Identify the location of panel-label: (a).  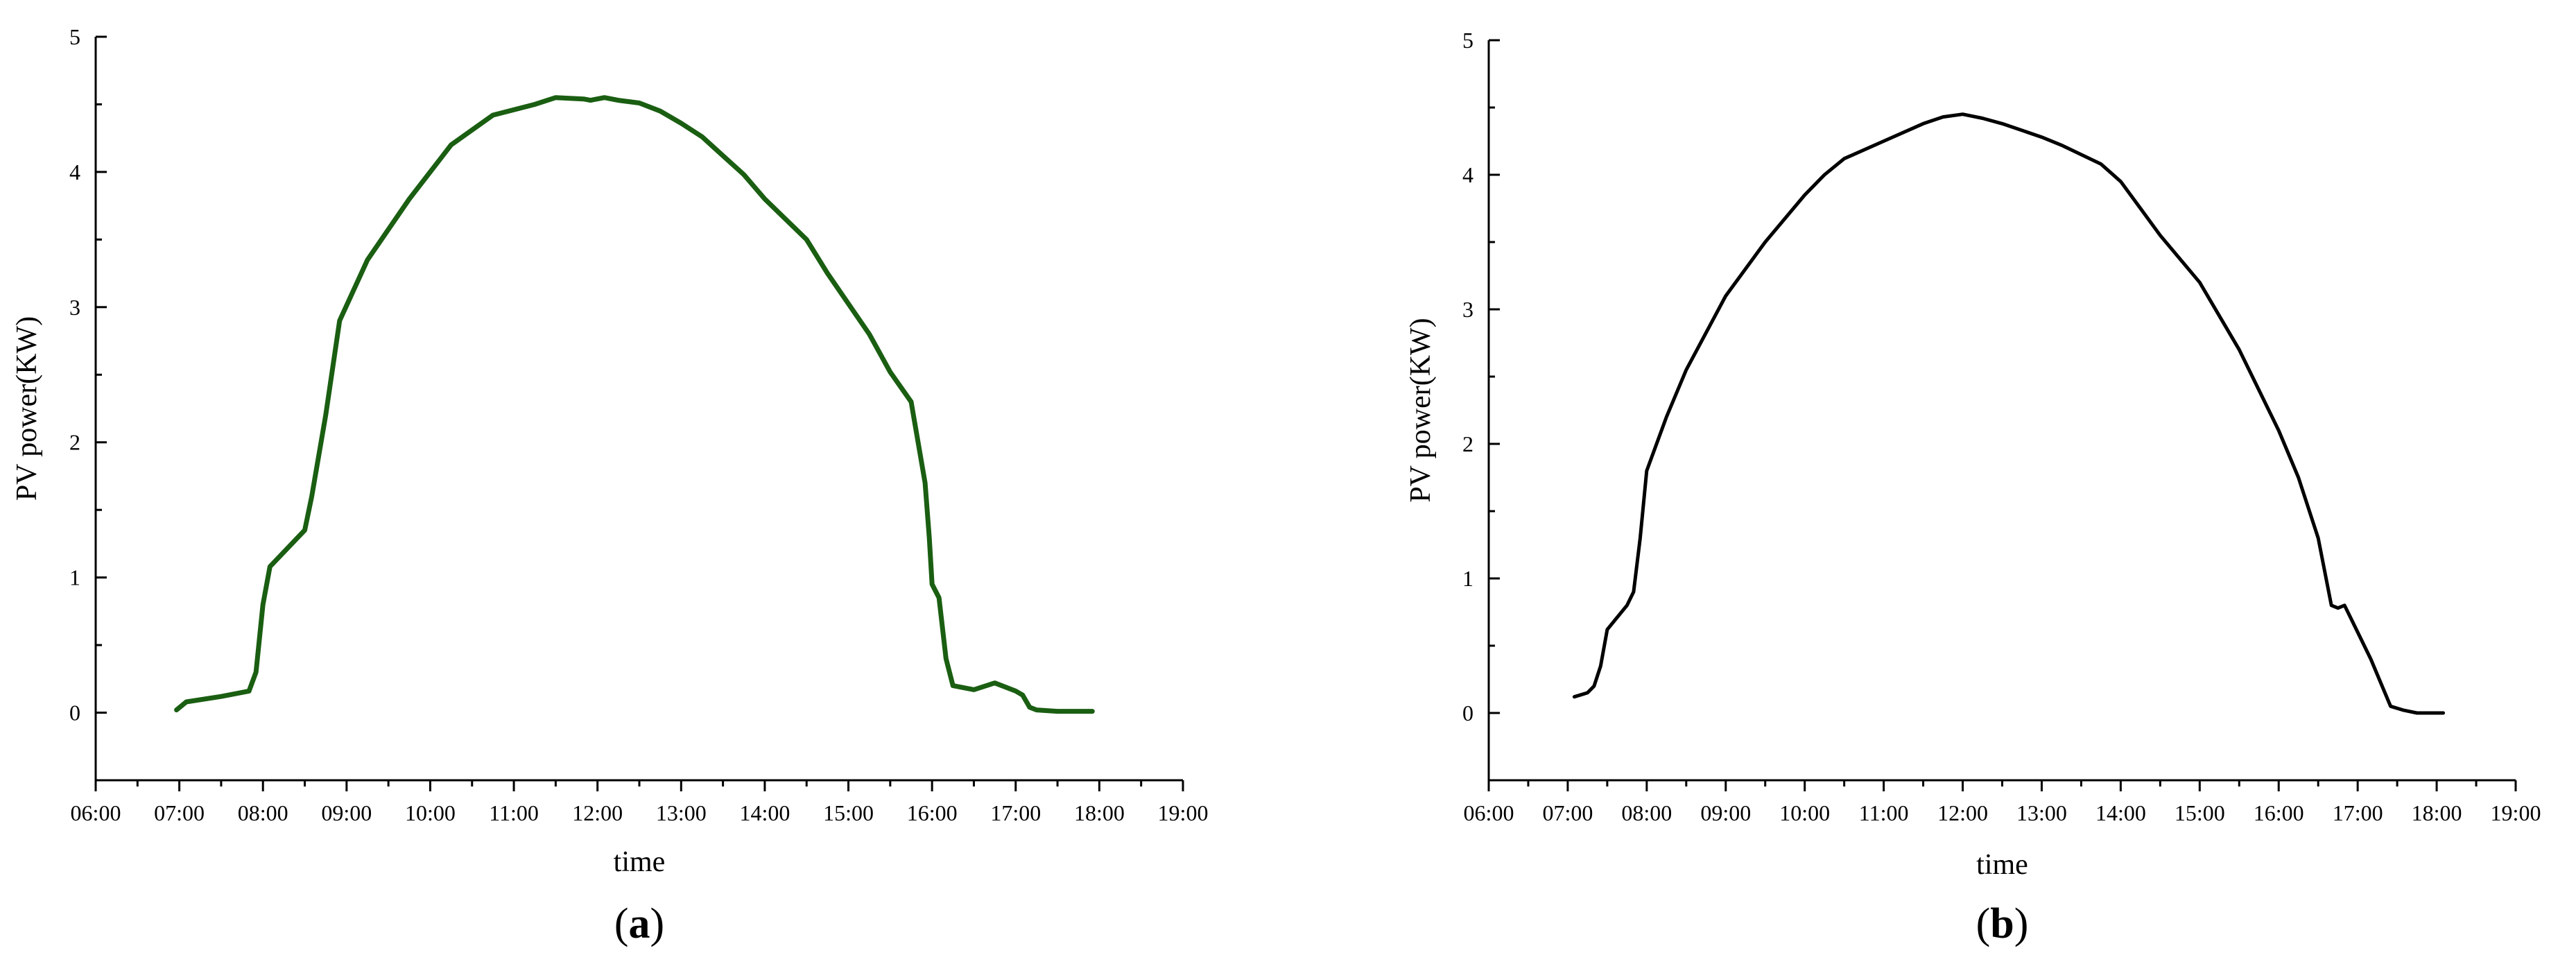
(639, 924).